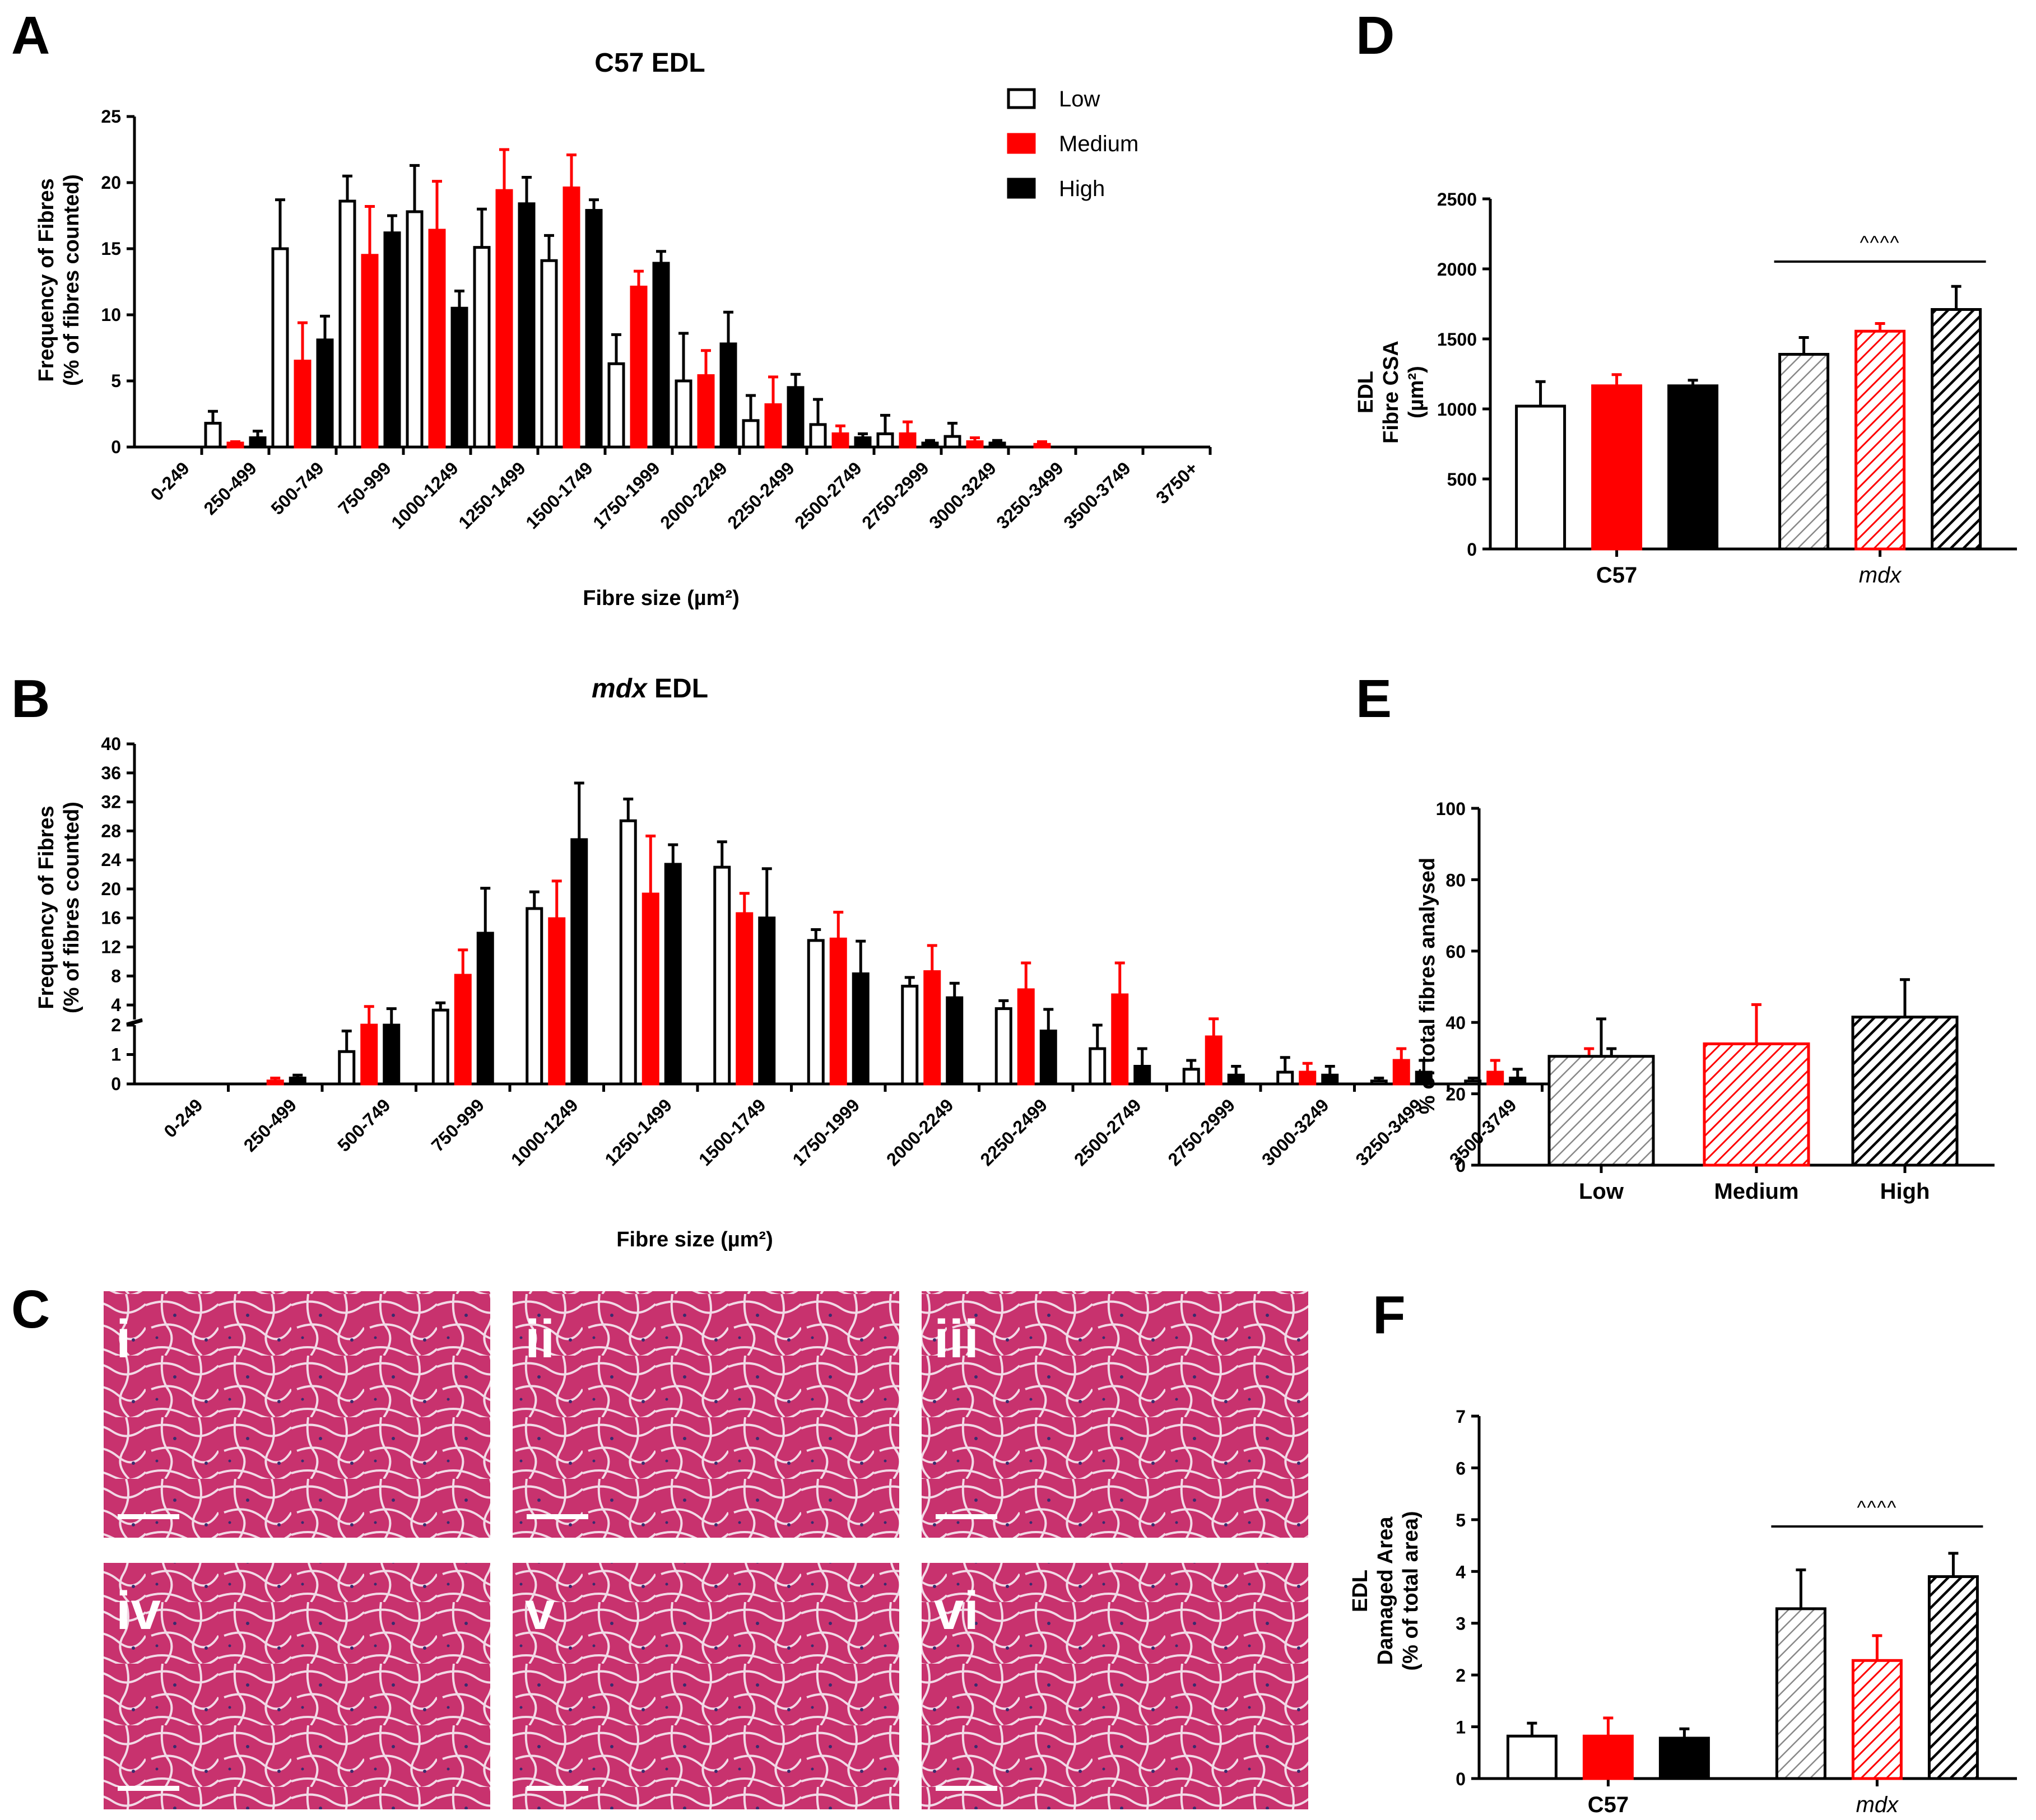 The image size is (2036, 1820). Describe the element at coordinates (1411, 1590) in the screenshot. I see `panel-f-ylabel-3: (% of total area)` at that location.